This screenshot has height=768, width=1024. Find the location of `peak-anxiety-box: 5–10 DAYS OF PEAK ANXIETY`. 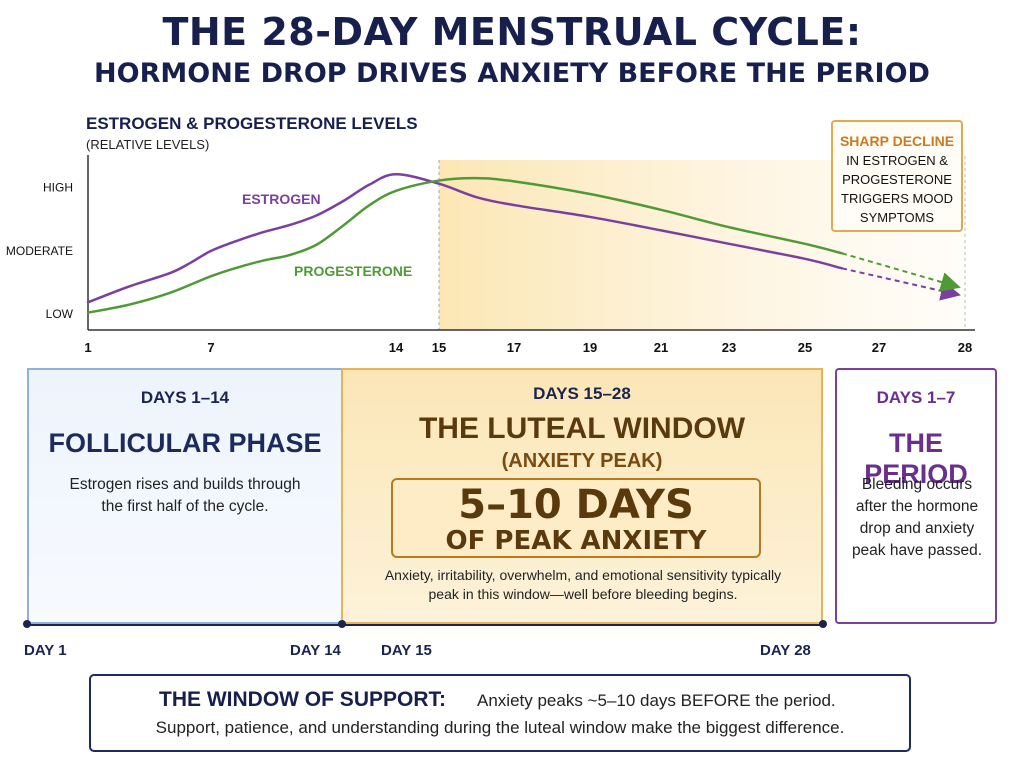

peak-anxiety-box: 5–10 DAYS OF PEAK ANXIETY is located at coordinates (576, 518).